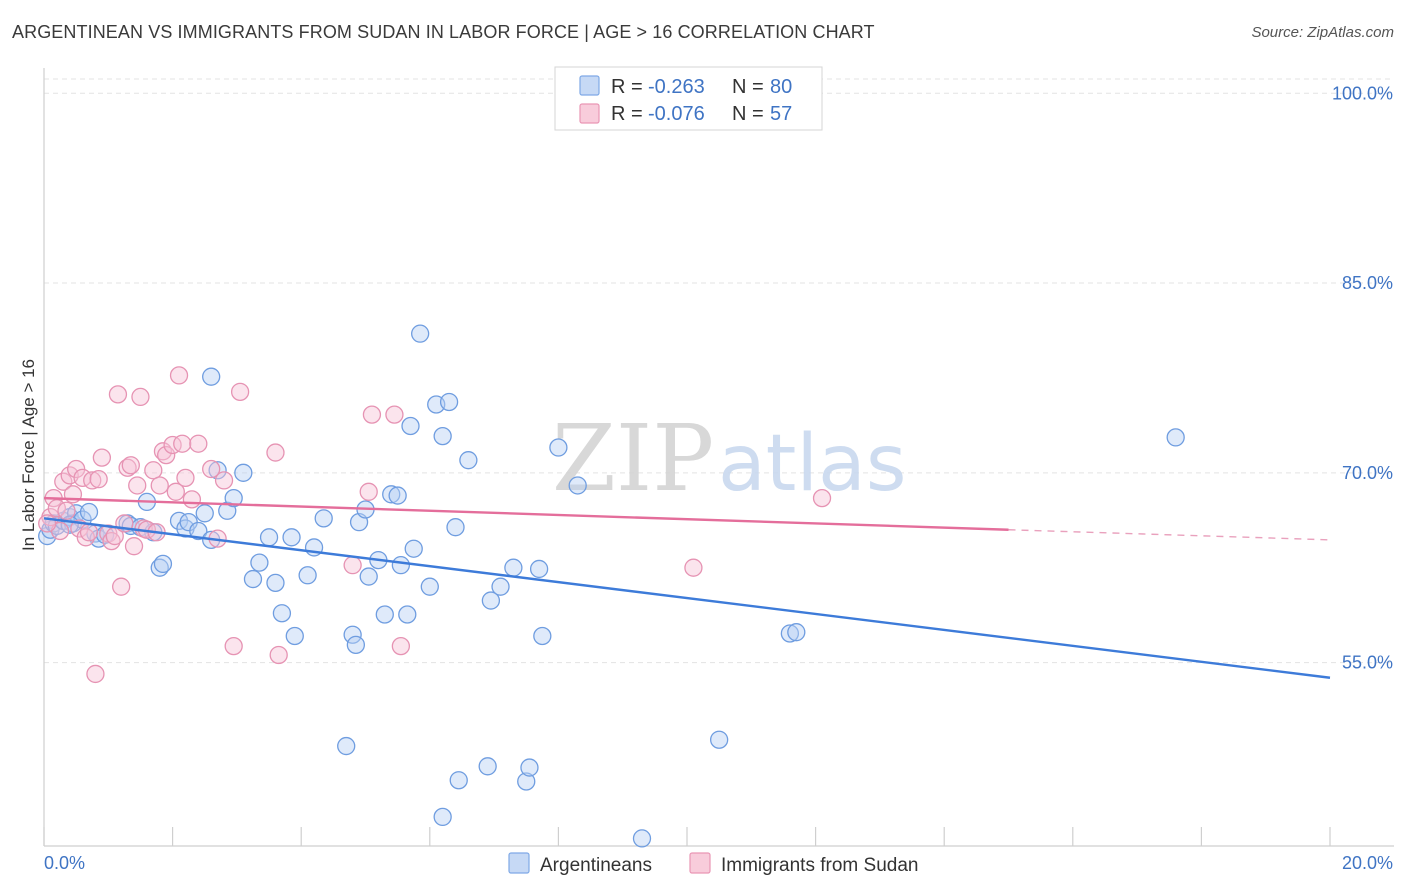 The width and height of the screenshot is (1406, 892). What do you see at coordinates (589, 85) in the screenshot?
I see `legend-swatch-argentineans` at bounding box center [589, 85].